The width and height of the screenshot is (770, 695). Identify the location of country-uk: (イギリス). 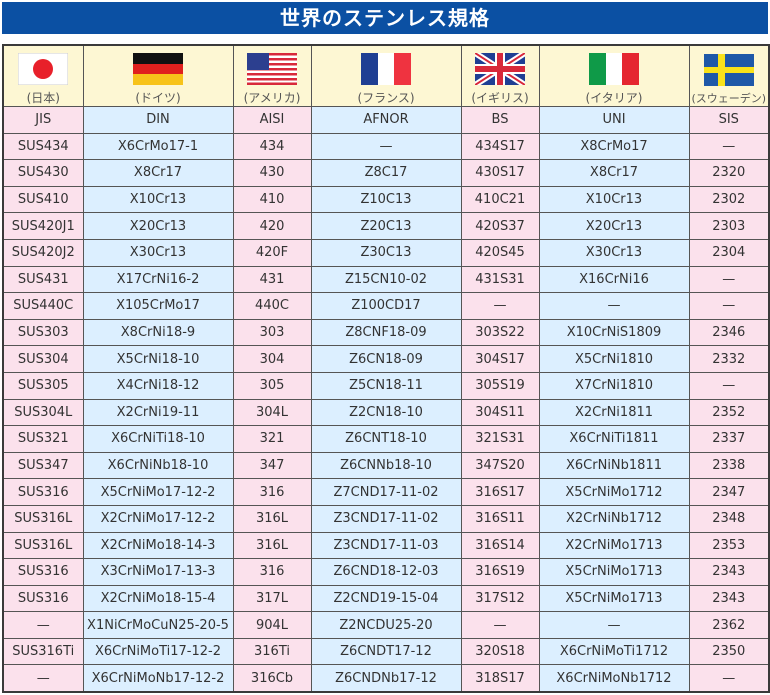
(500, 75).